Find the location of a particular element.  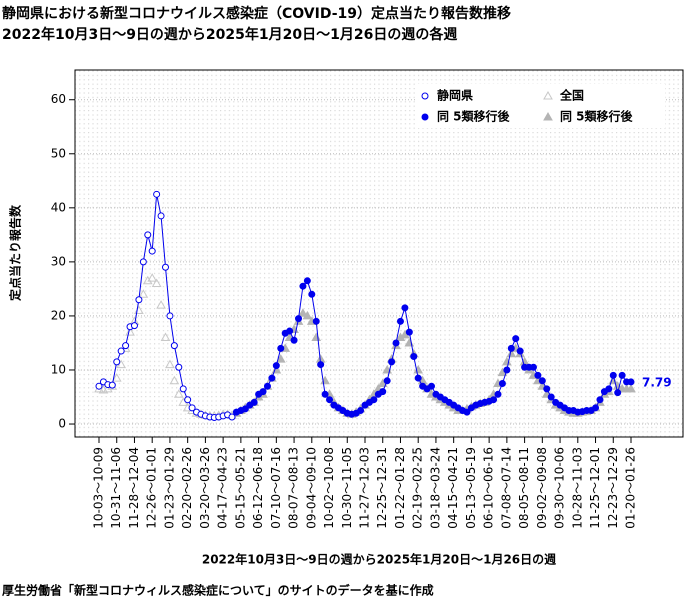

annotation: 7.79 is located at coordinates (657, 382).